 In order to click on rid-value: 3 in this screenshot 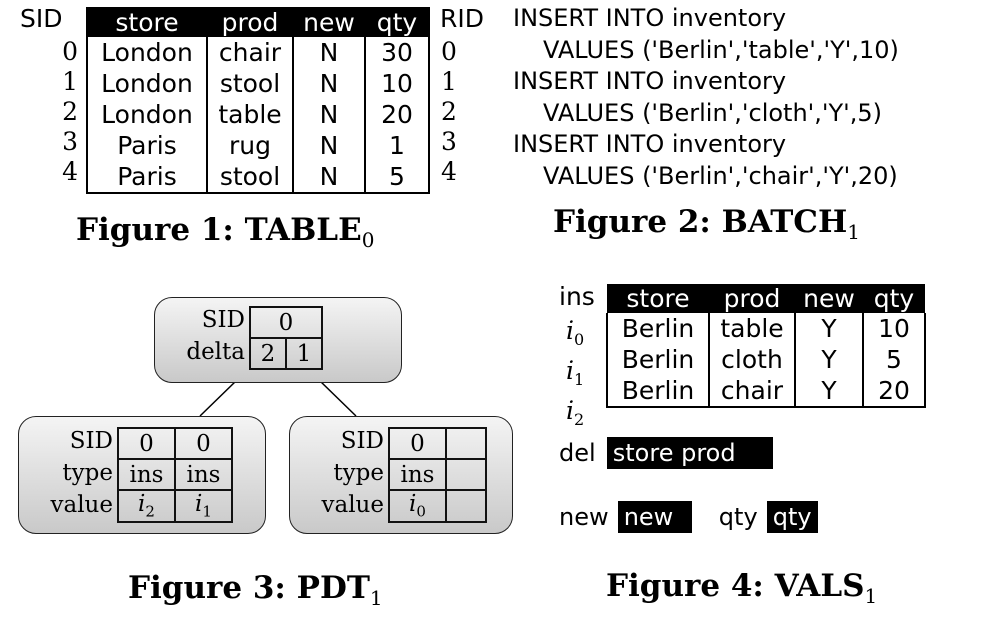, I will do `click(449, 141)`.